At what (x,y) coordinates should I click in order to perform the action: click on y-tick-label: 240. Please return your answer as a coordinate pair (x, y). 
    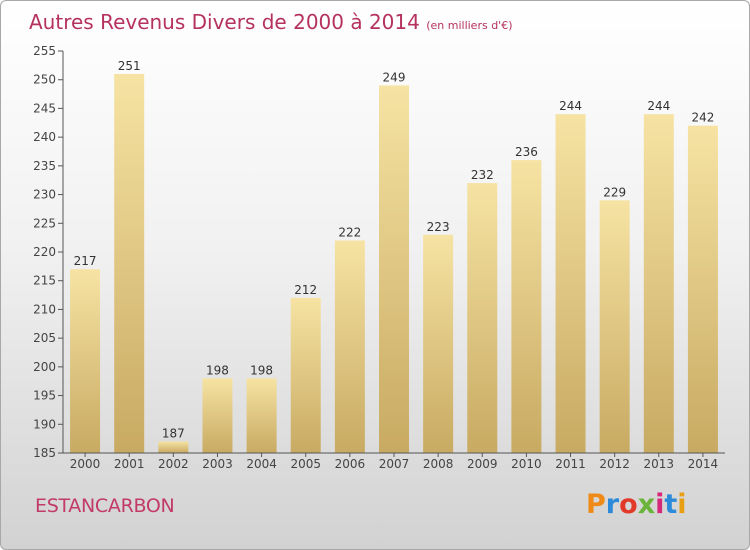
    Looking at the image, I should click on (44, 137).